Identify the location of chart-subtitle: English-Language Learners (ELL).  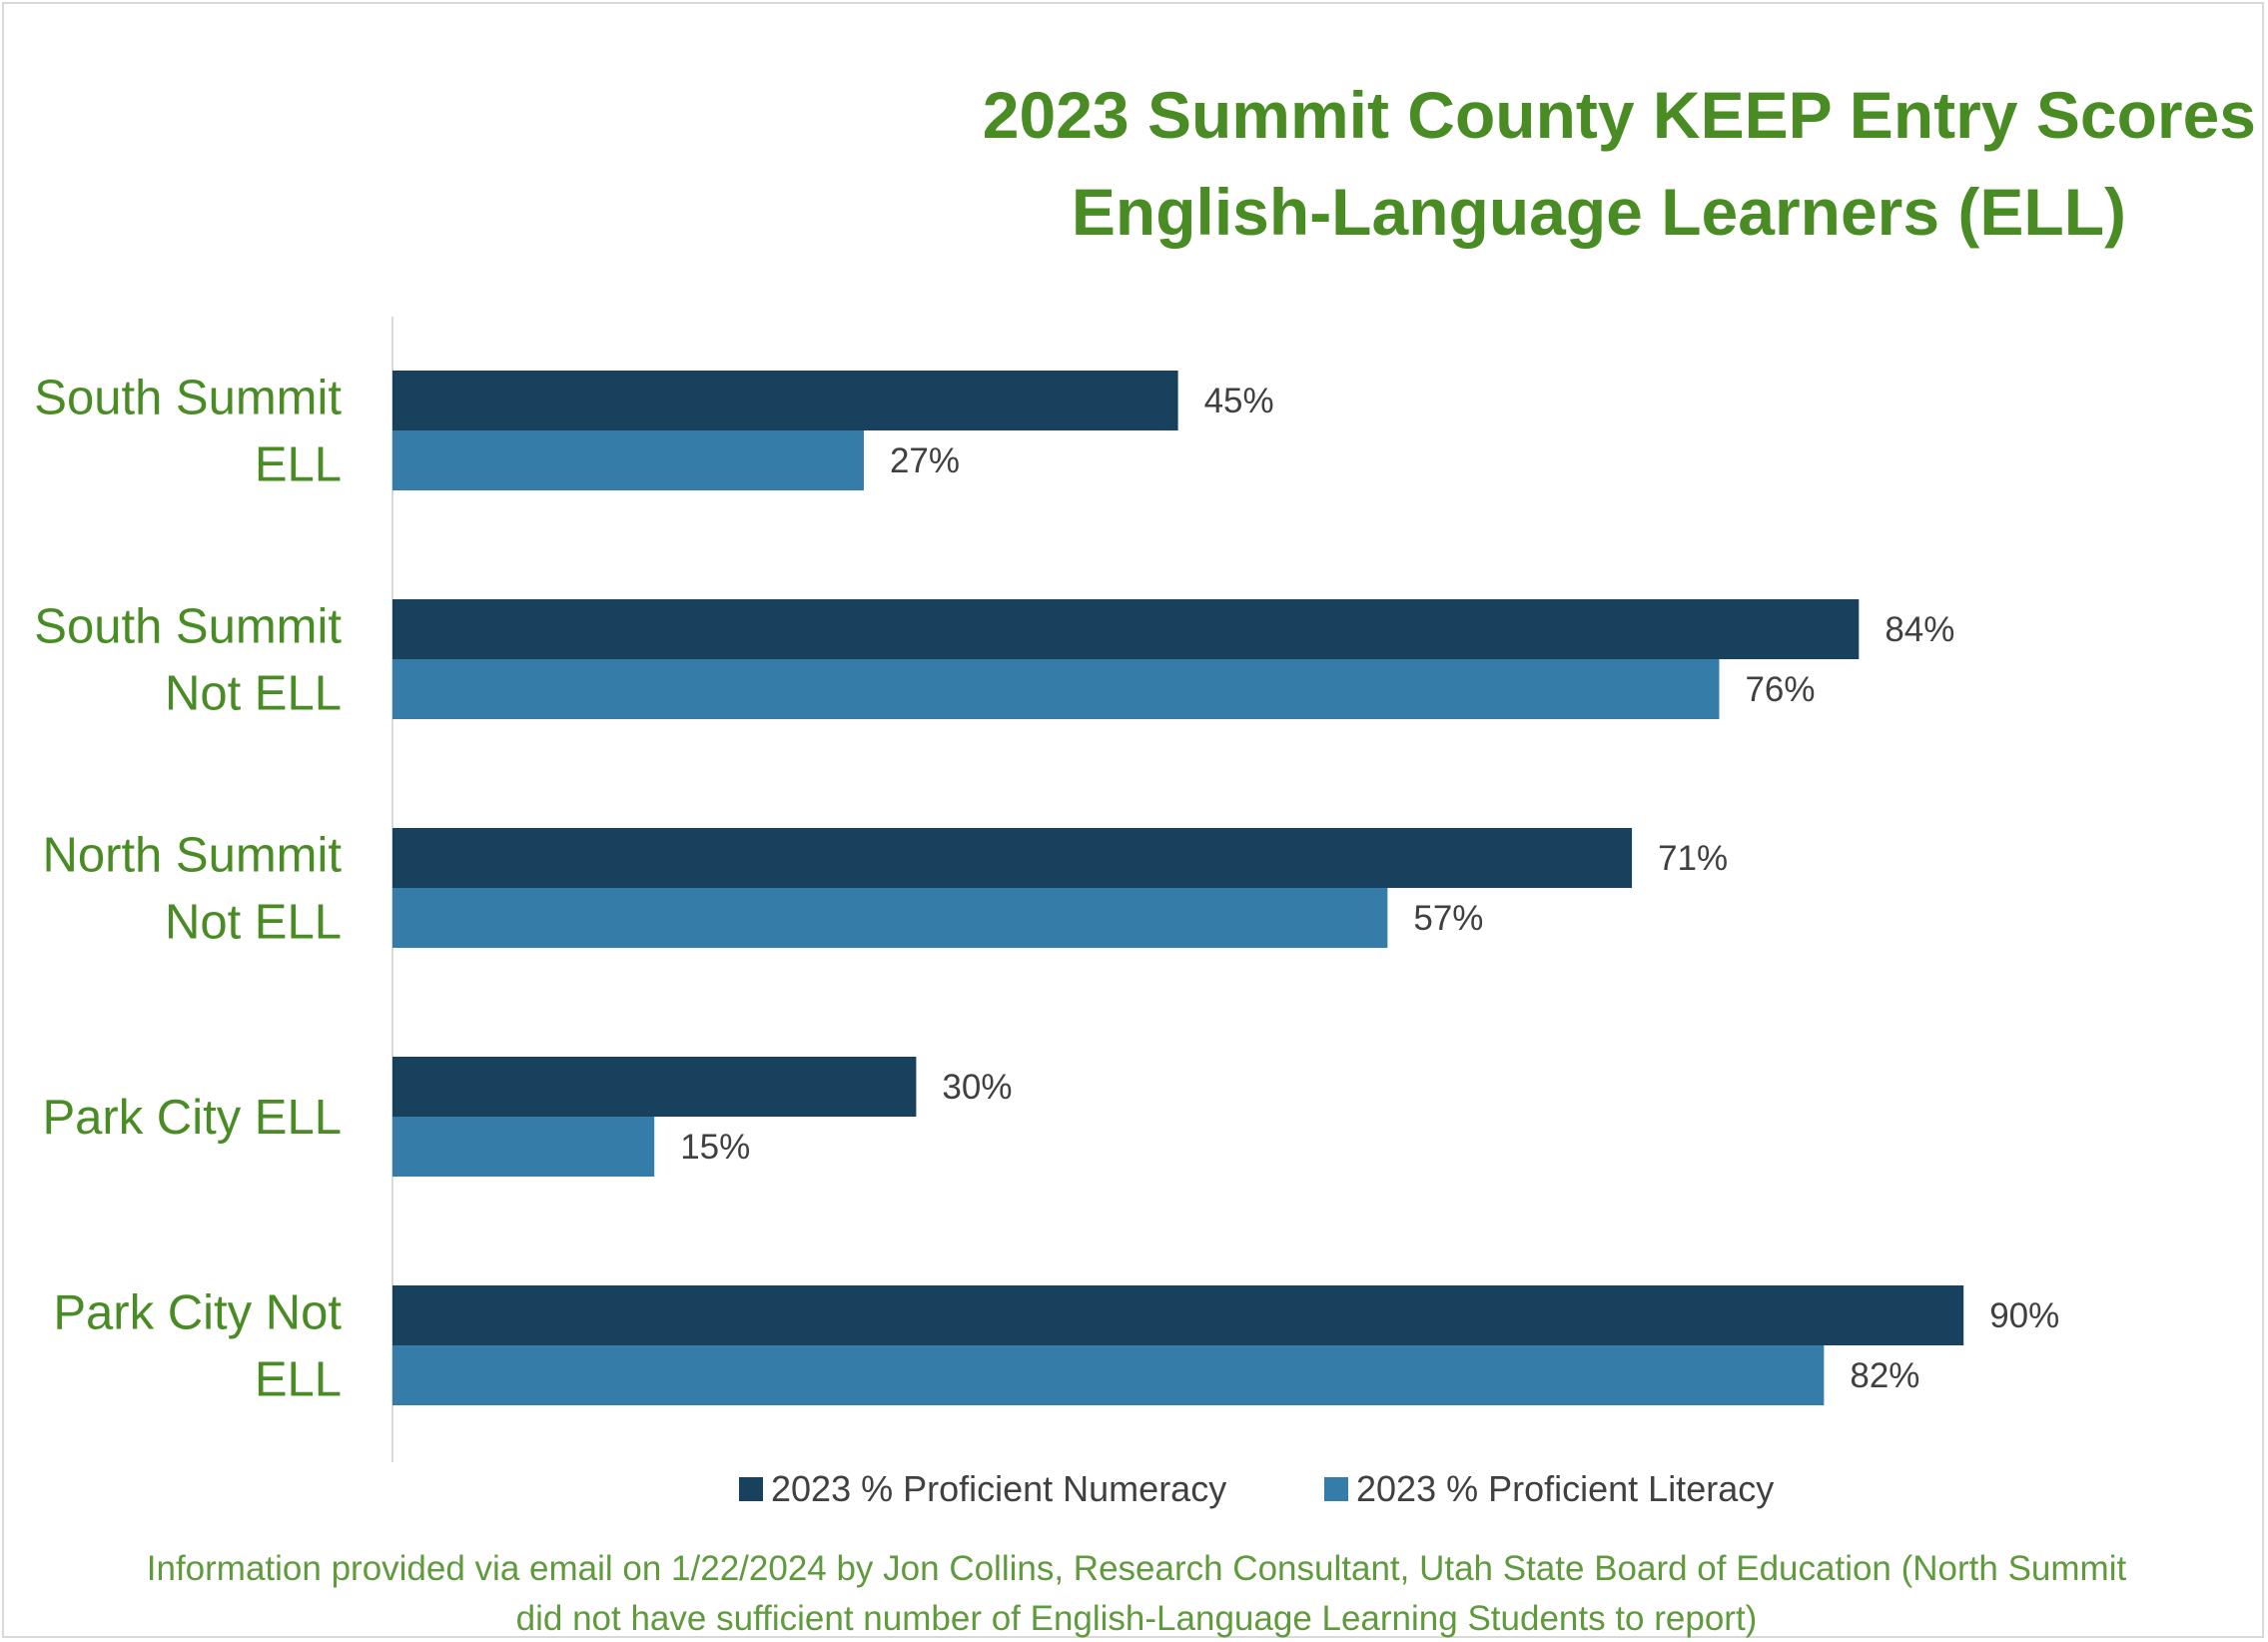
(1599, 212).